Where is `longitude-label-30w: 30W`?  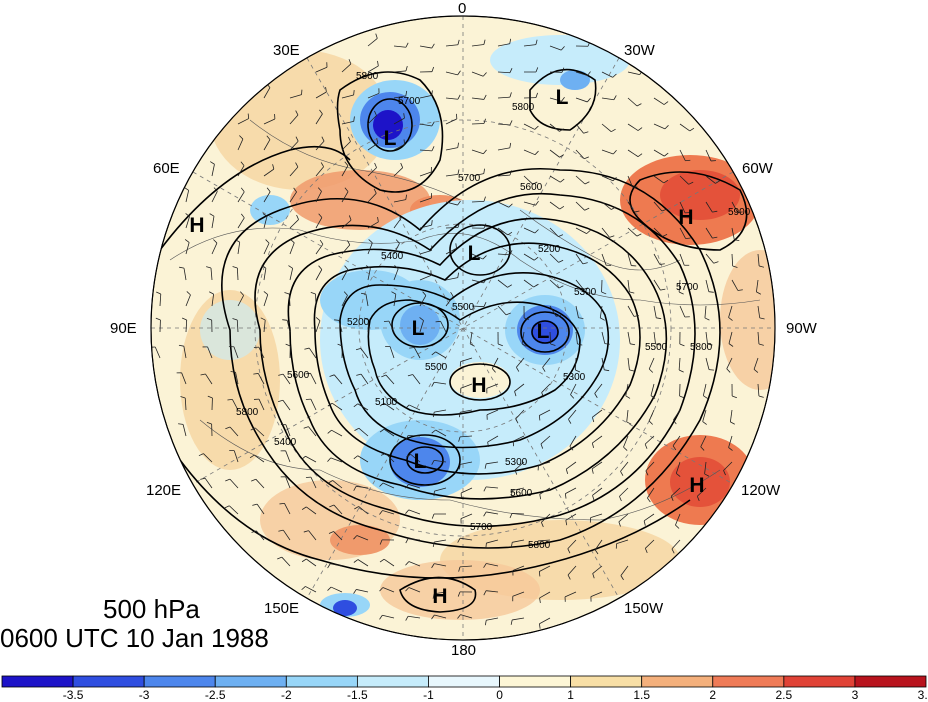
longitude-label-30w: 30W is located at coordinates (639, 50).